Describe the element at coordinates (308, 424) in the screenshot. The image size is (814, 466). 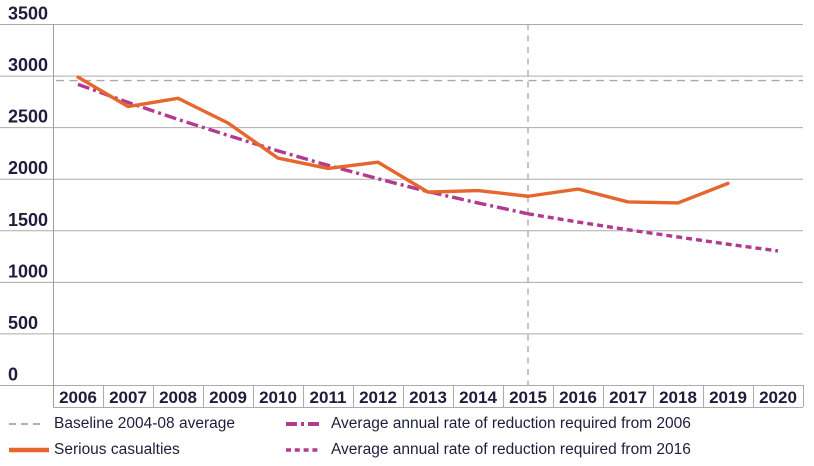
I see `dash-dot-swatch` at that location.